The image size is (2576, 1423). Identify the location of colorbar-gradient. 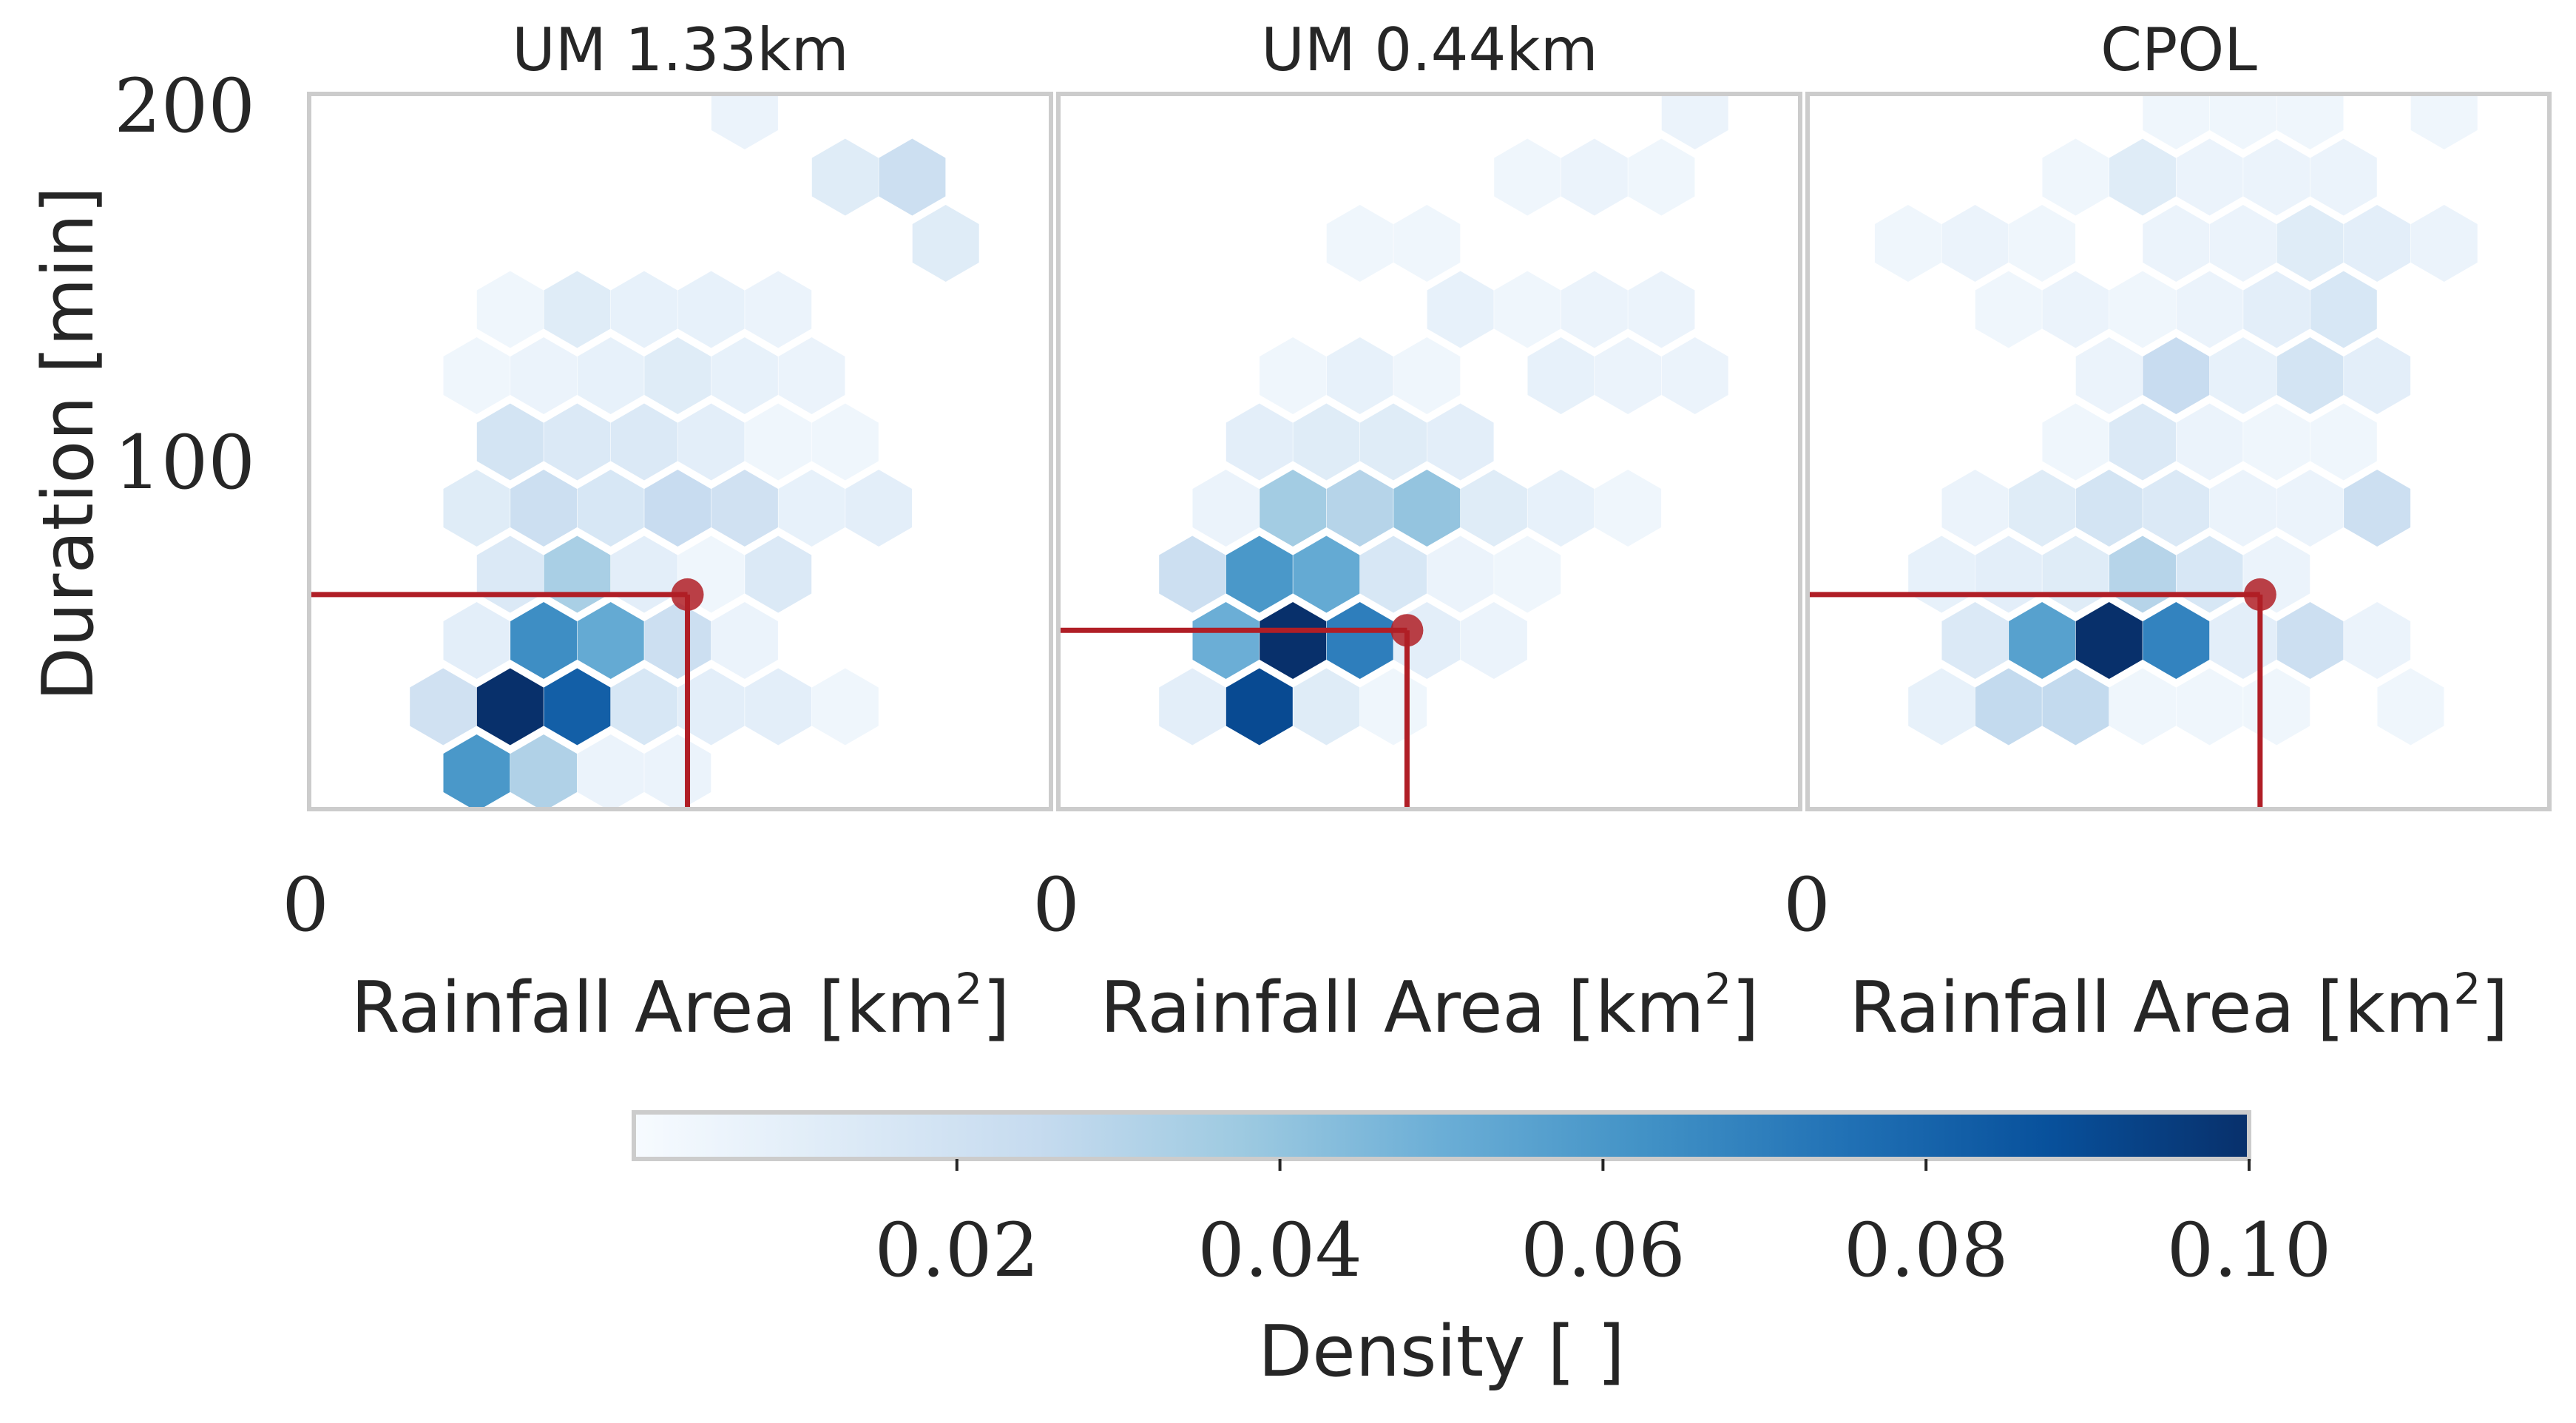
(1441, 1135).